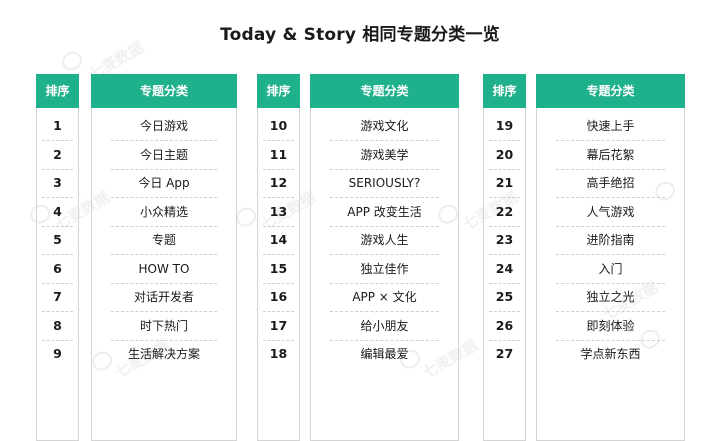 This screenshot has height=441, width=720. I want to click on rank-number: 11, so click(278, 154).